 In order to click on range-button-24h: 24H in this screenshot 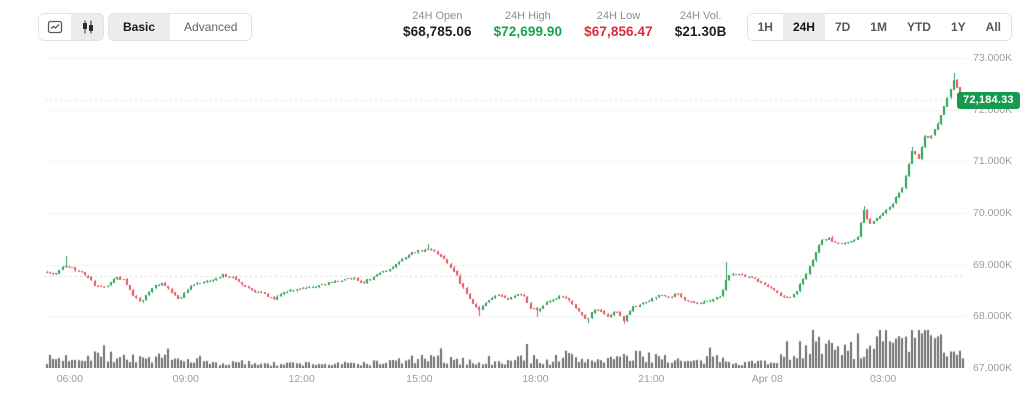, I will do `click(803, 27)`.